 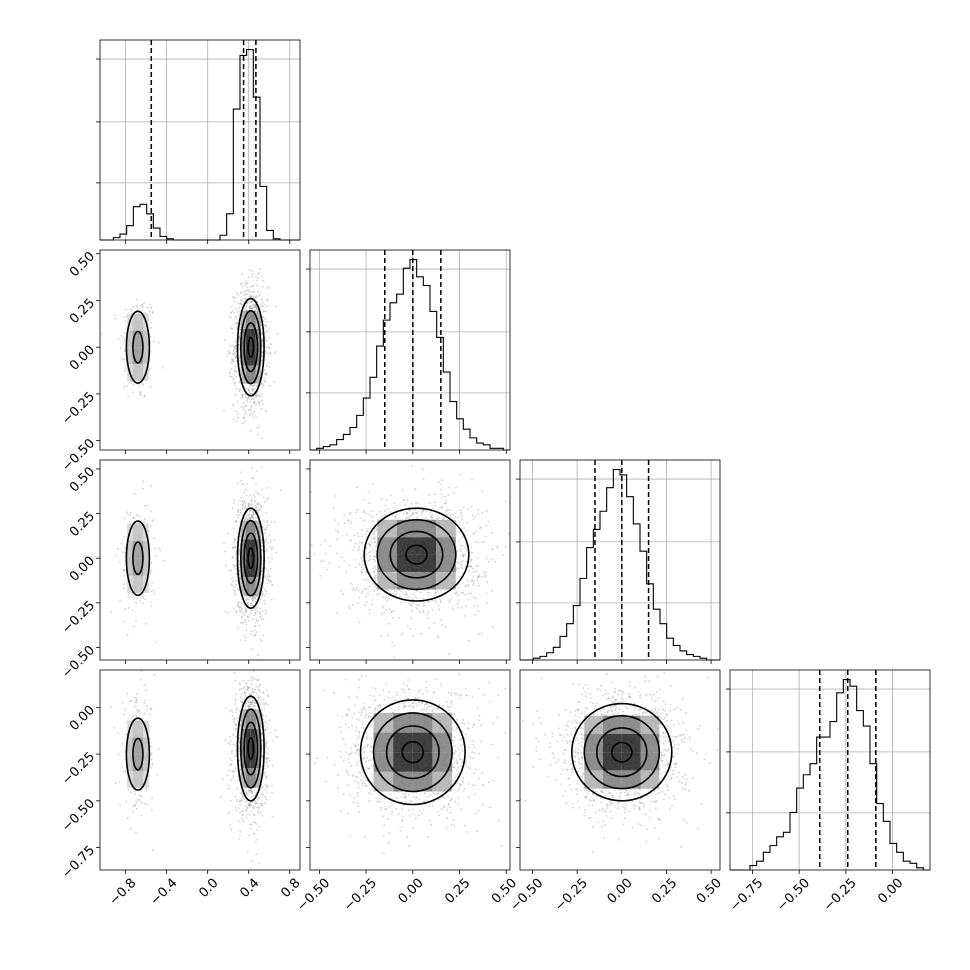 What do you see at coordinates (200, 770) in the screenshot?
I see `panel-0-3-frame` at bounding box center [200, 770].